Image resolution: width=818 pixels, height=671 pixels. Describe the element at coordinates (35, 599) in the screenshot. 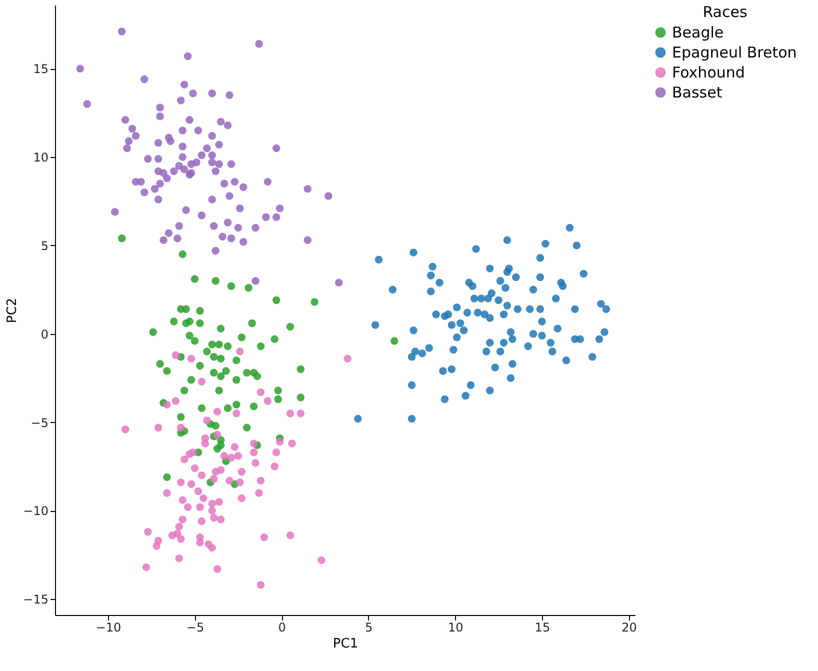

I see `y-tick-label: −15` at that location.